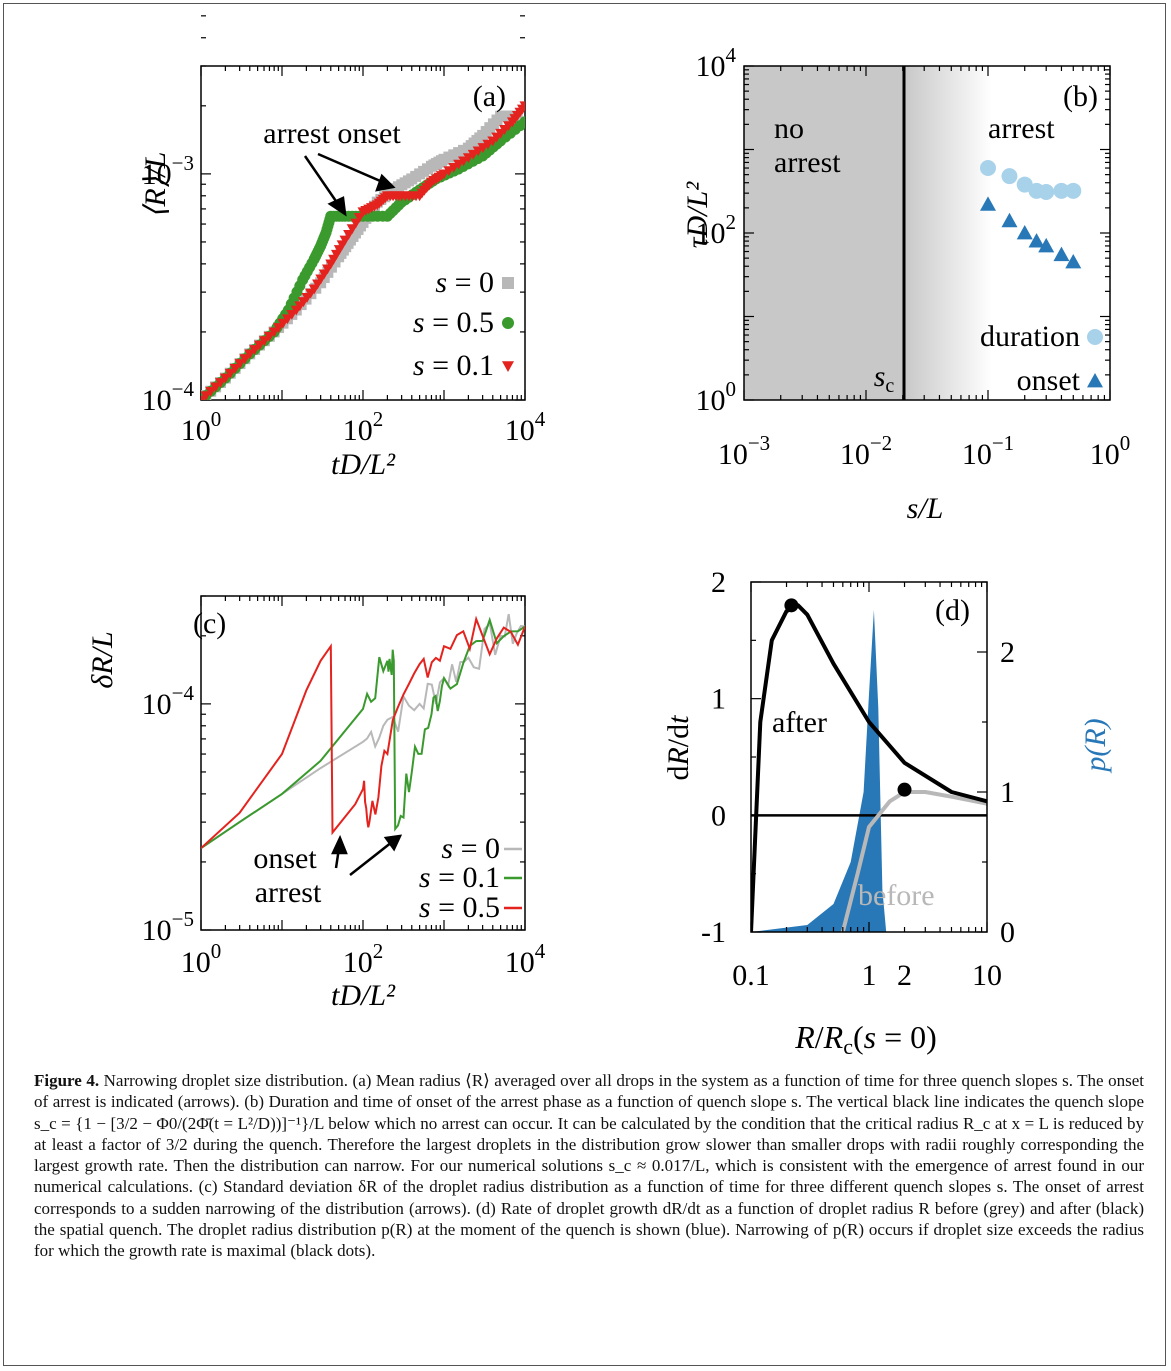 The height and width of the screenshot is (1371, 1171). I want to click on panel-c-legend-label: s = 0, so click(470, 848).